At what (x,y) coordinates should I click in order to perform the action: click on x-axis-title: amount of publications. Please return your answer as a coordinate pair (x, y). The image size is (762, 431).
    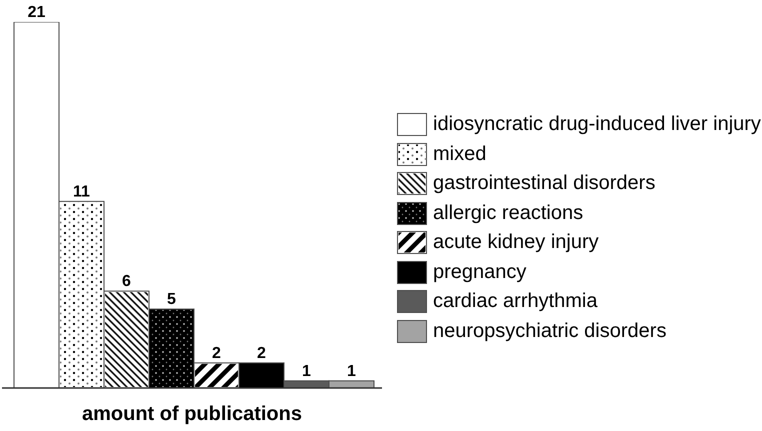
    Looking at the image, I should click on (192, 414).